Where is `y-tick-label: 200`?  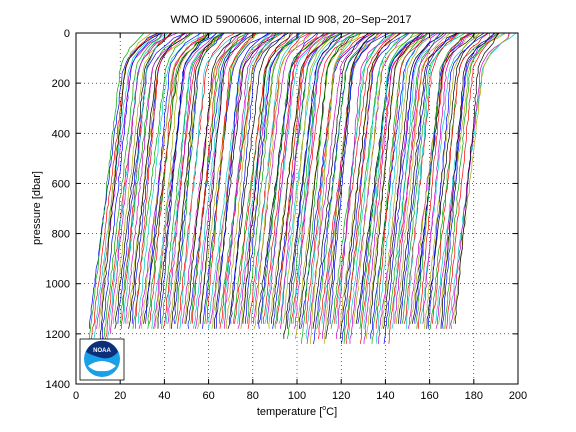 y-tick-label: 200 is located at coordinates (61, 84).